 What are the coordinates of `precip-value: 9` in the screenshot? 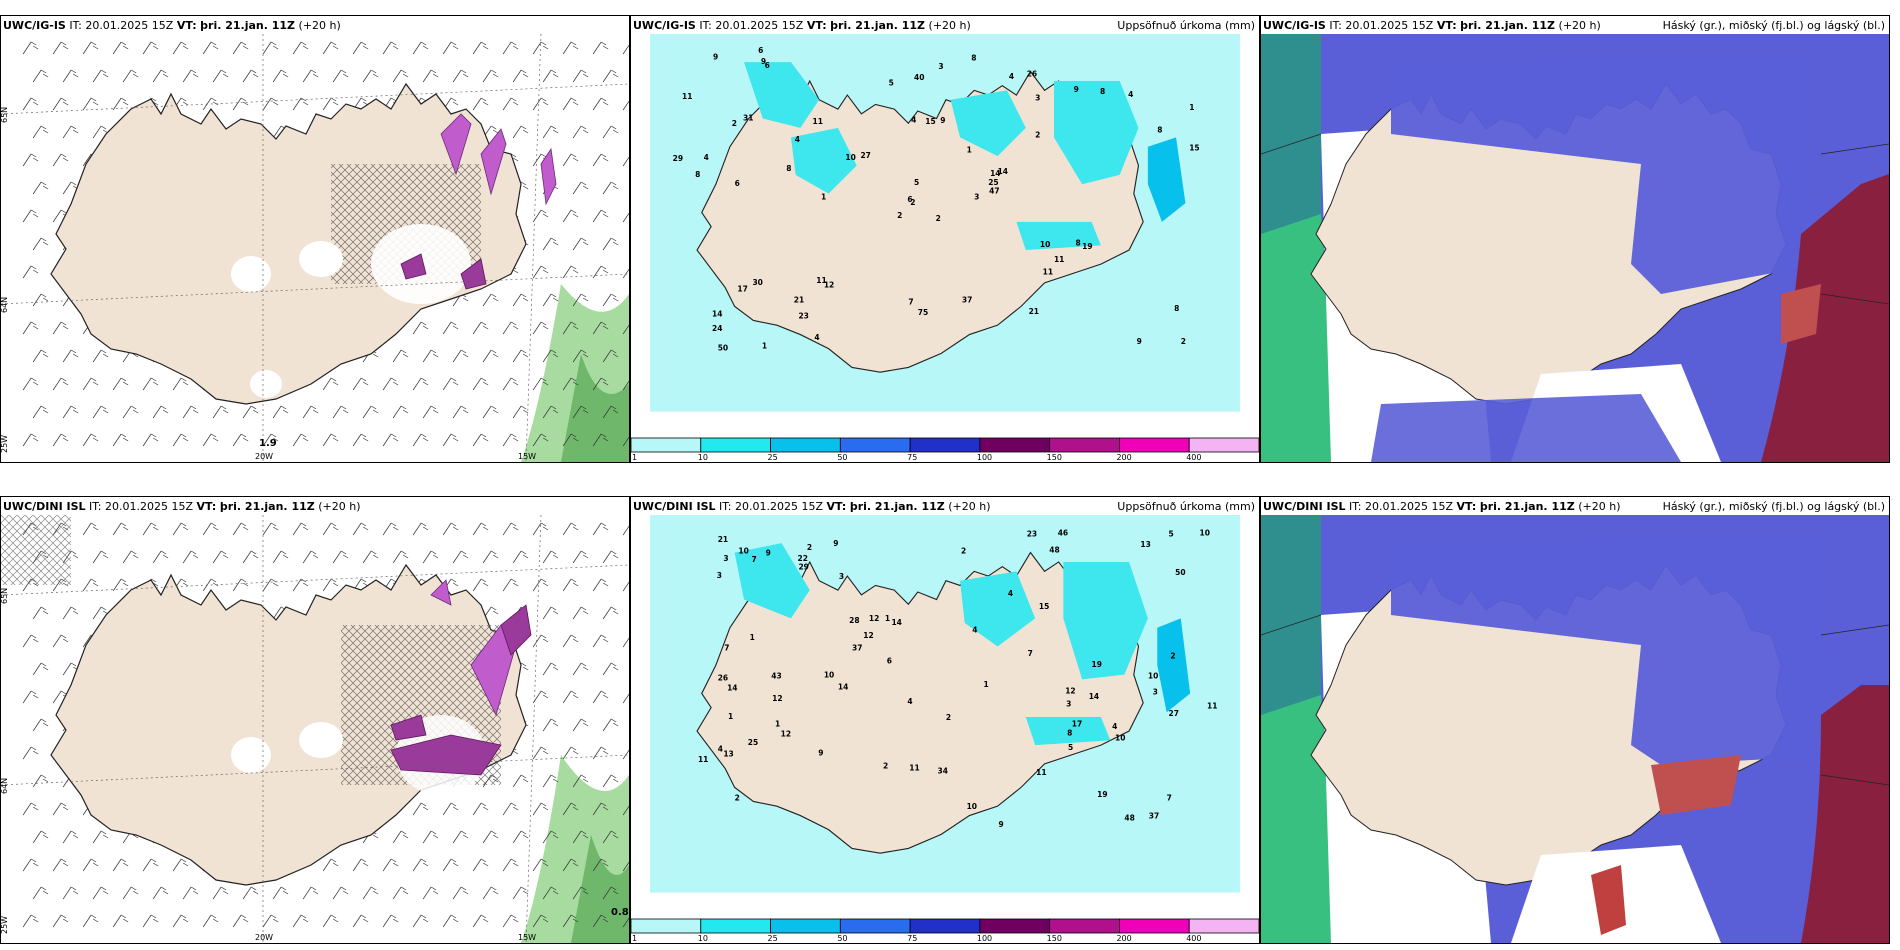 It's located at (942, 120).